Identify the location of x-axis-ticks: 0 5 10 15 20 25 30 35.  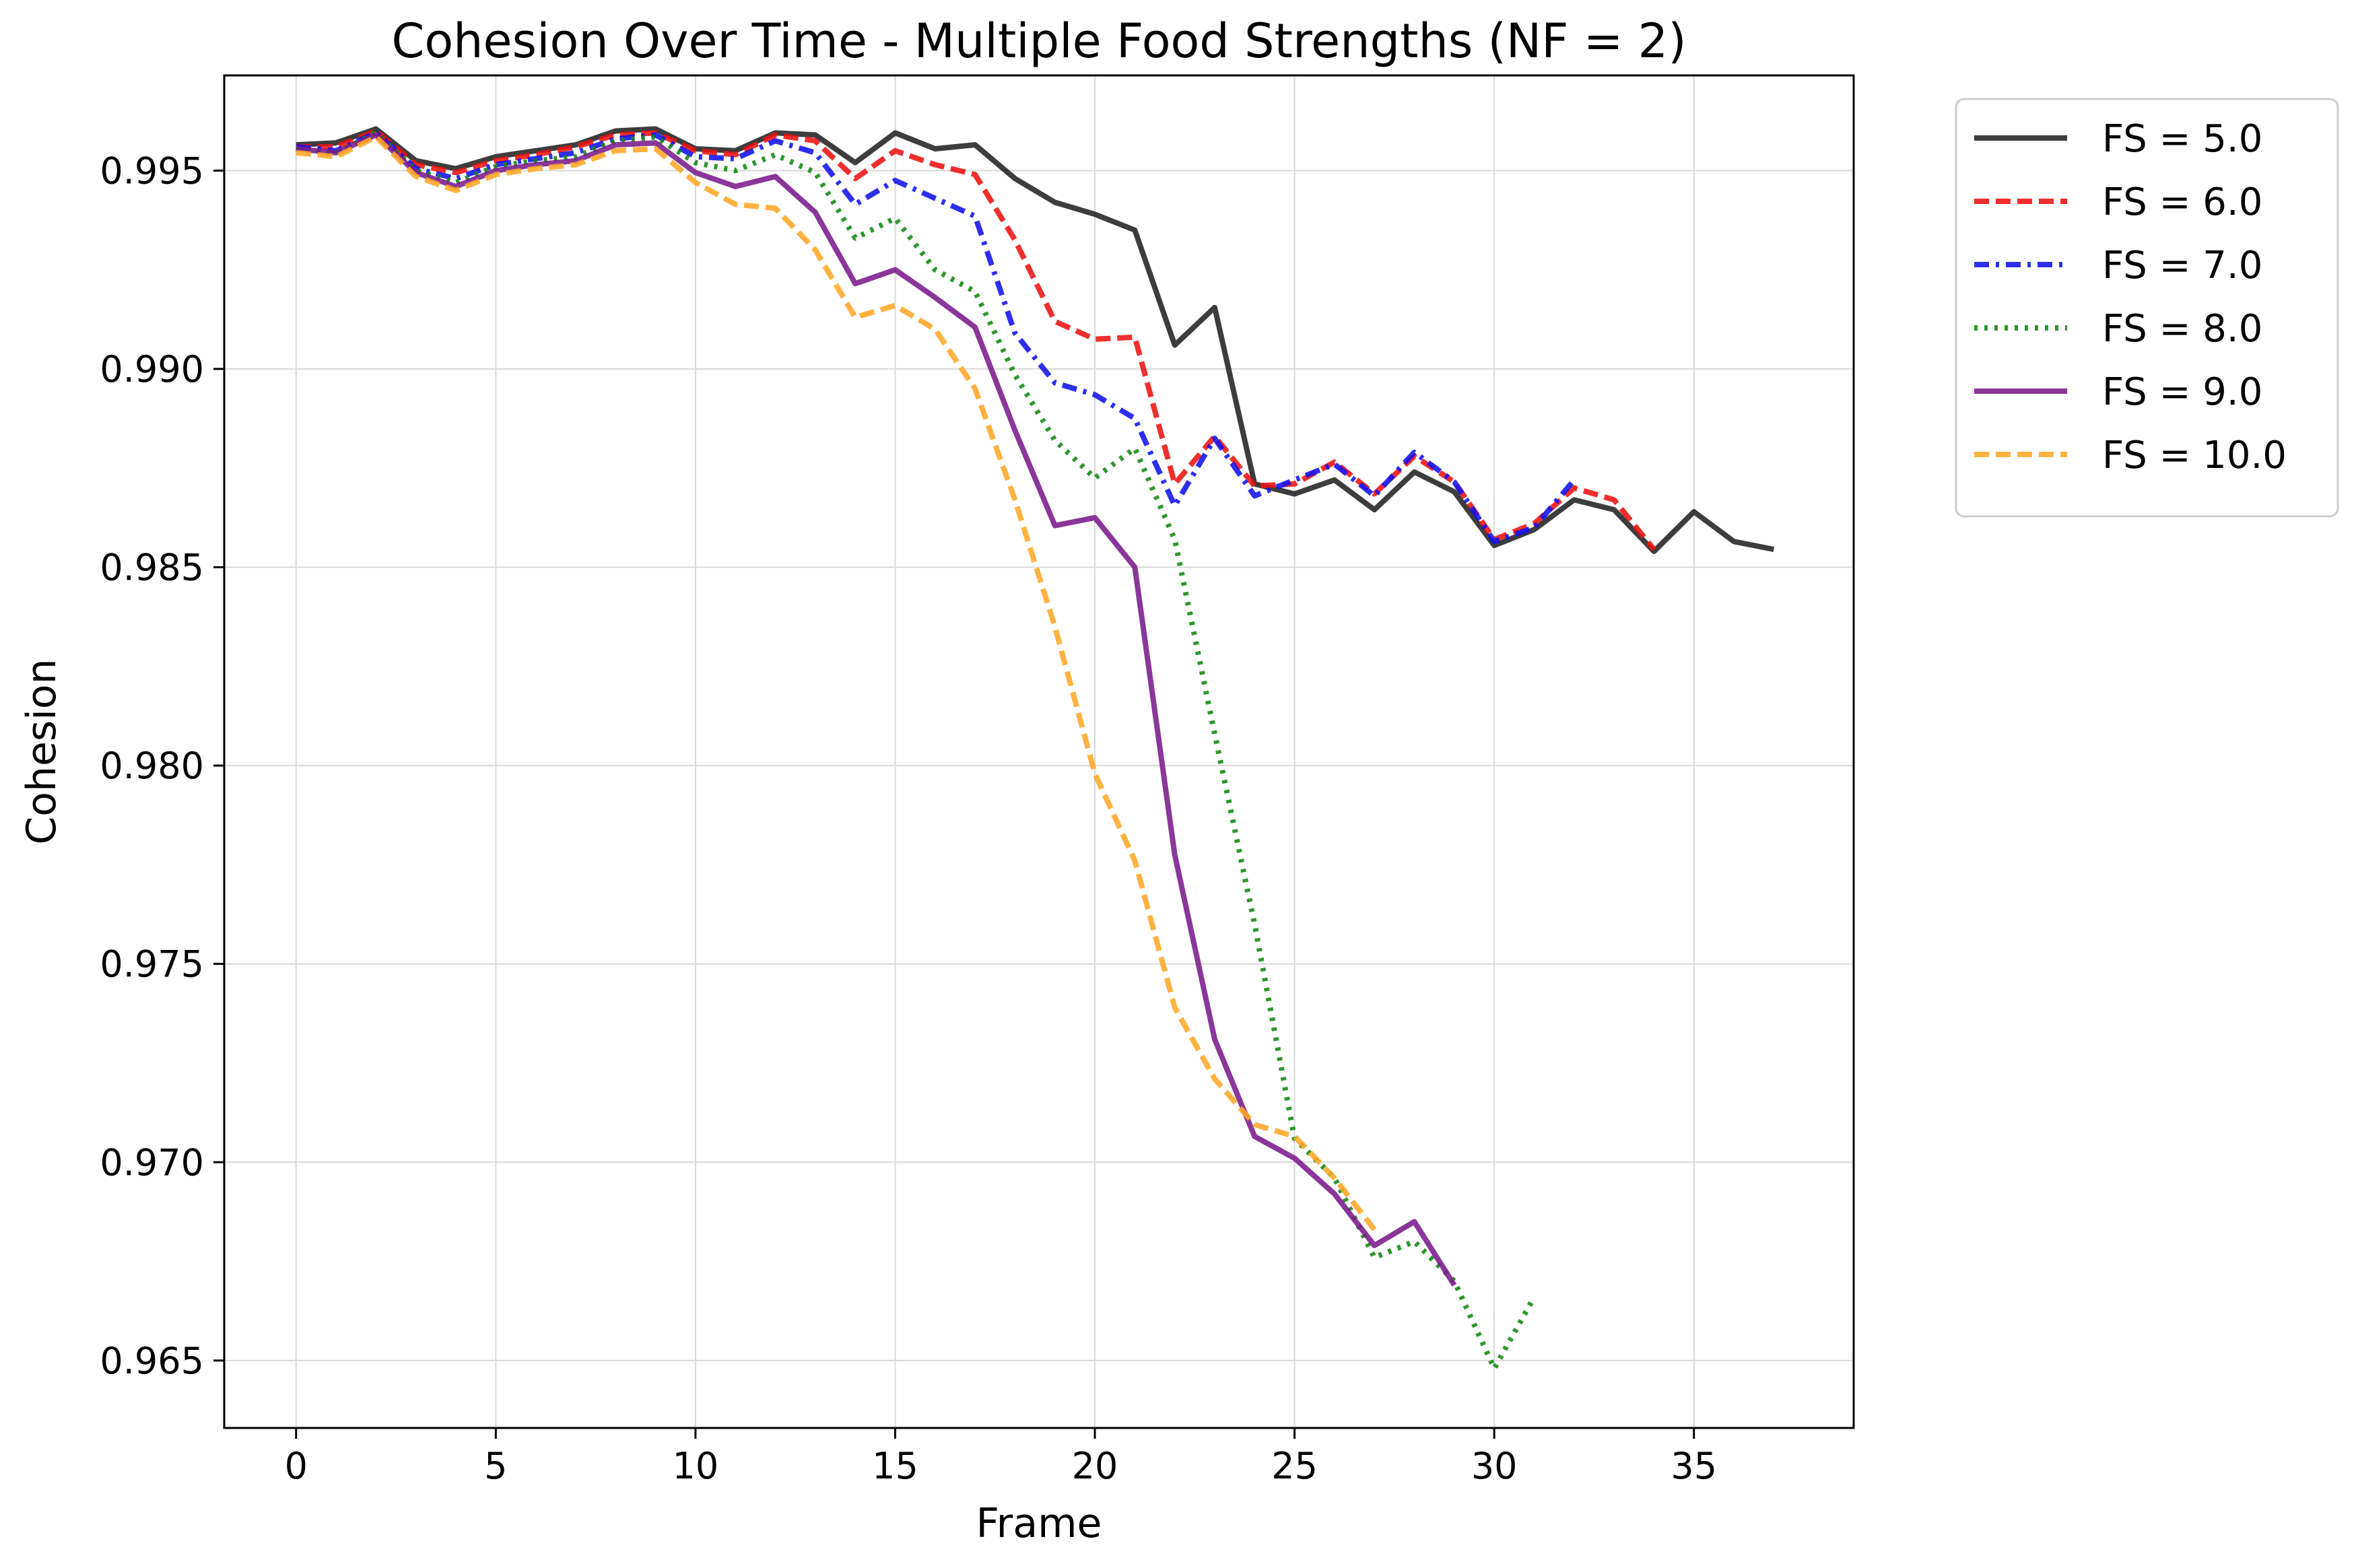
(1001, 1457).